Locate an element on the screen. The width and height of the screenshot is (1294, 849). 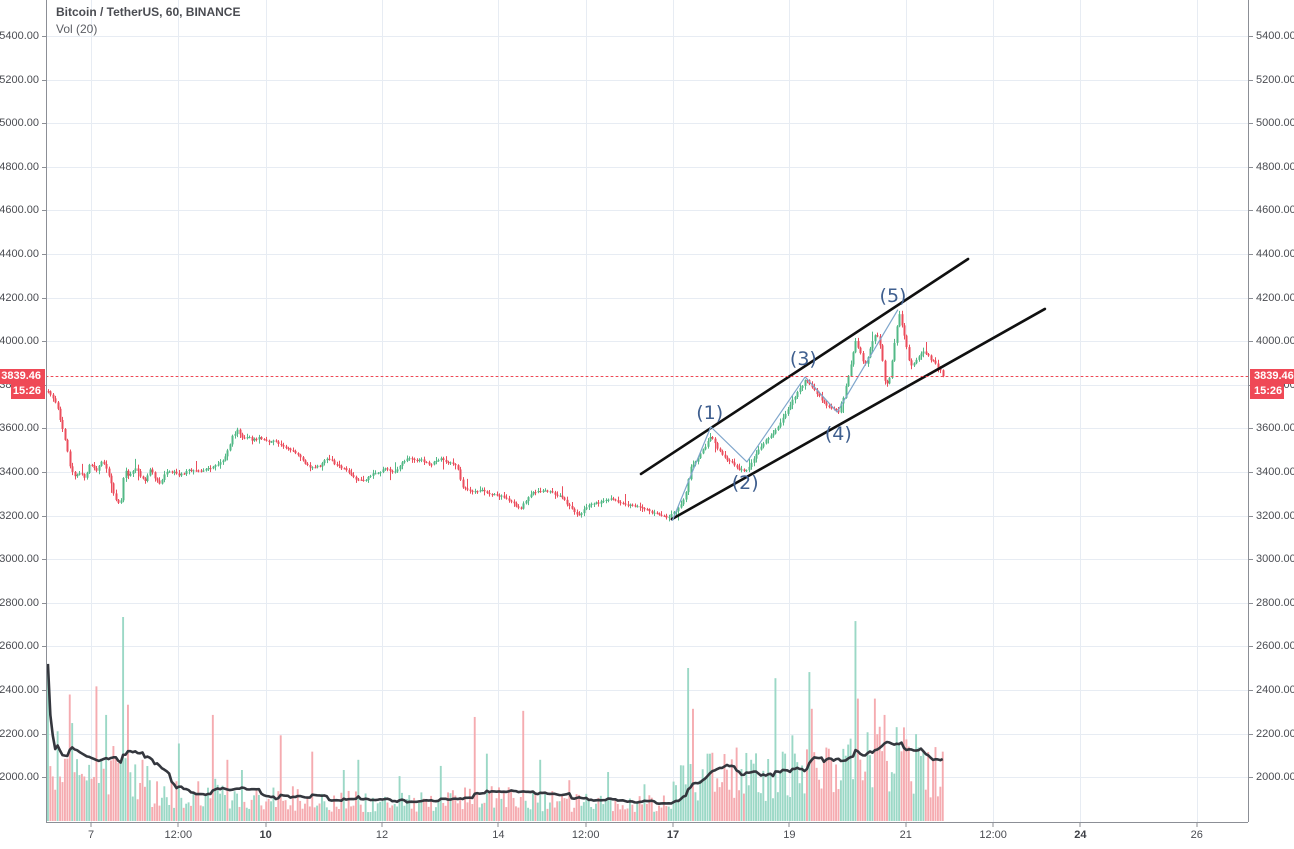
time-tick-label: 17 is located at coordinates (673, 835).